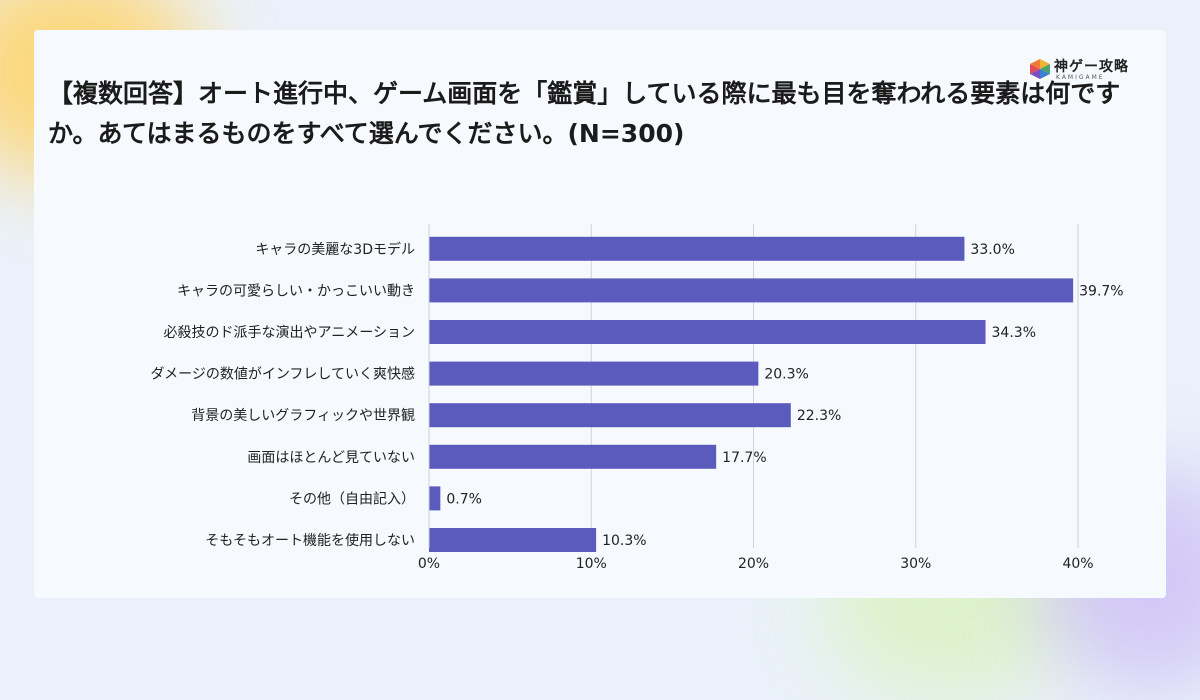 The width and height of the screenshot is (1200, 700). What do you see at coordinates (744, 458) in the screenshot?
I see `value-label: 17.7%` at bounding box center [744, 458].